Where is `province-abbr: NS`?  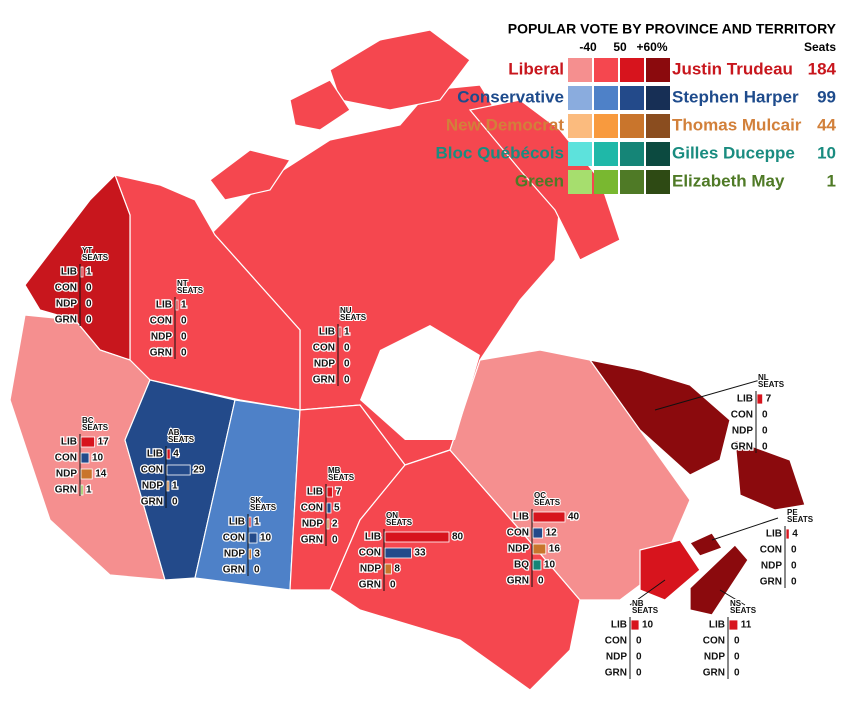 province-abbr: NS is located at coordinates (736, 603).